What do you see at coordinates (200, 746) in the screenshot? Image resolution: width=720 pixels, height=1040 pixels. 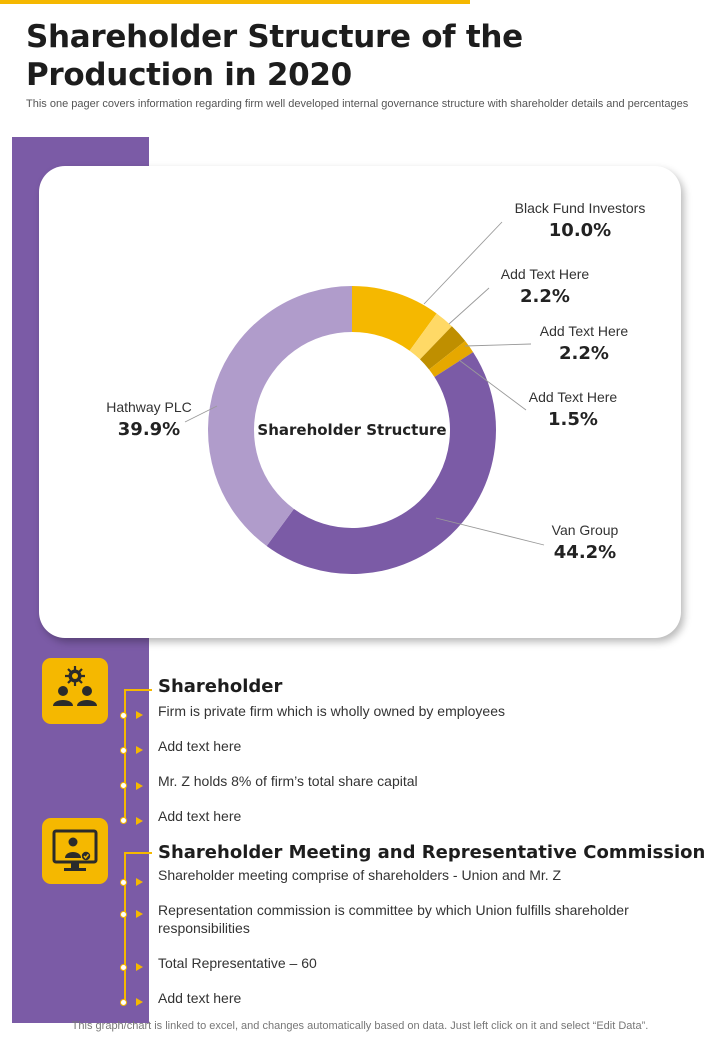 I see `shareholder-item-2: Add text here` at bounding box center [200, 746].